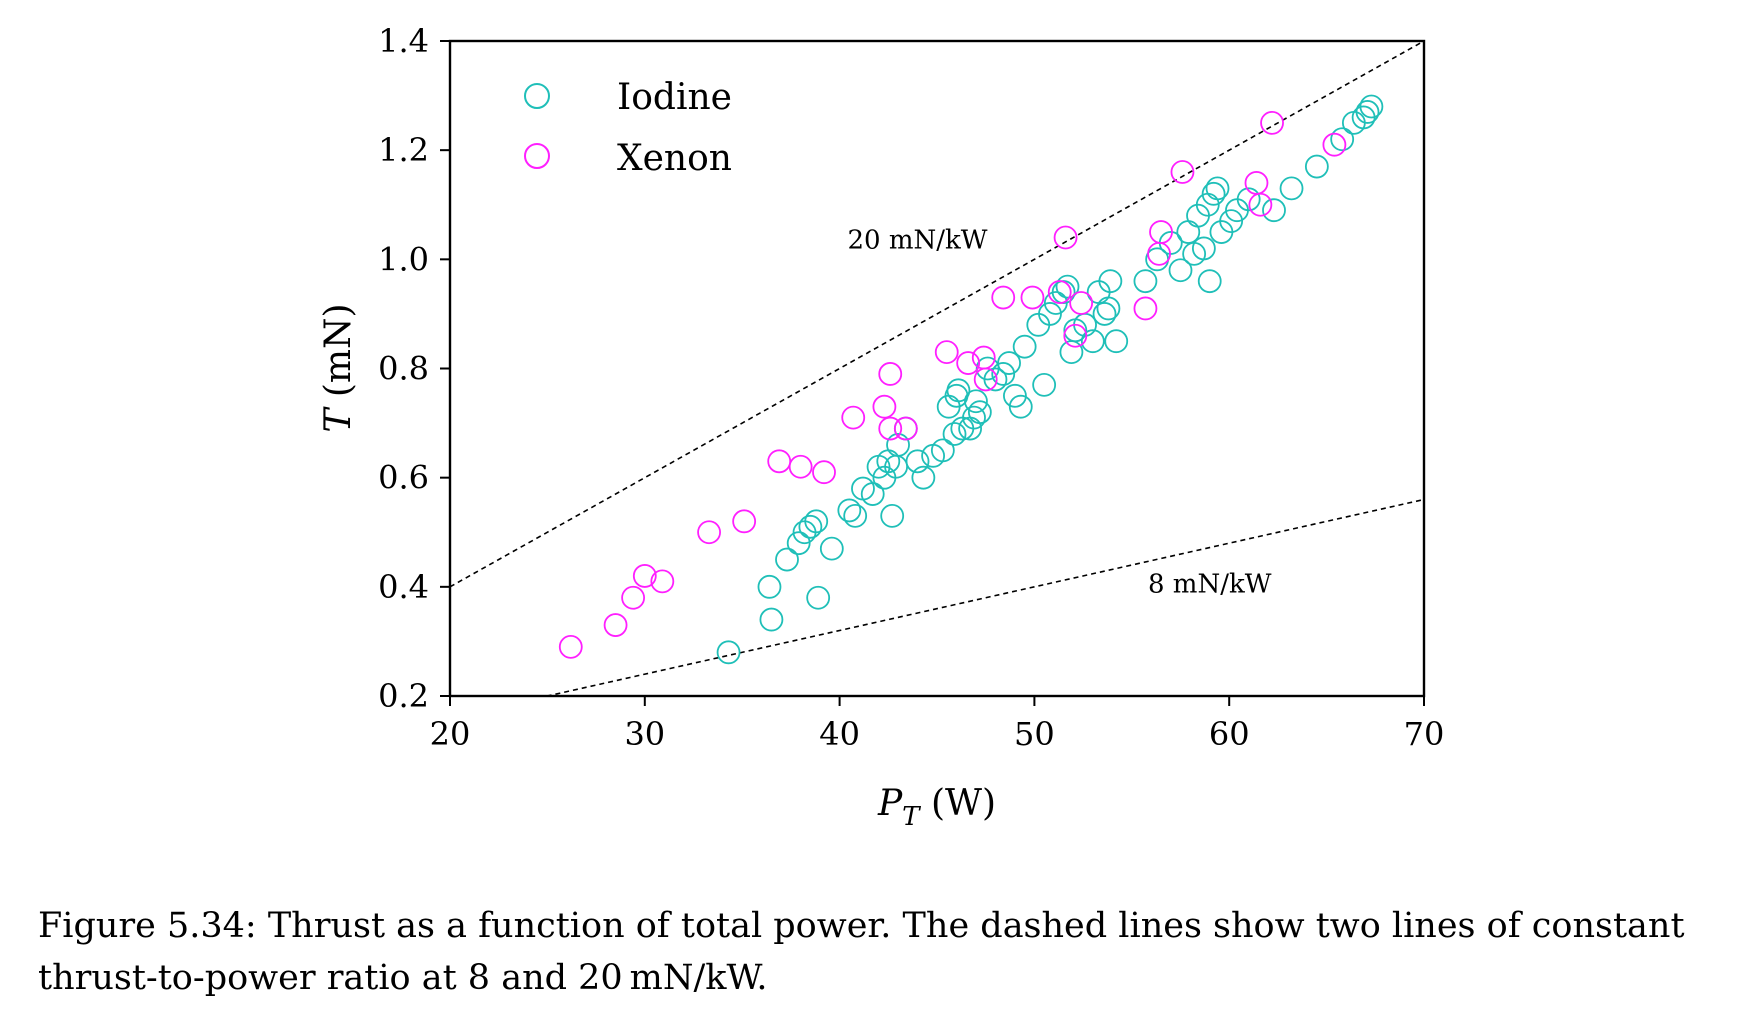 Image resolution: width=1747 pixels, height=1012 pixels. What do you see at coordinates (403, 696) in the screenshot?
I see `y-tick-label: 0.2` at bounding box center [403, 696].